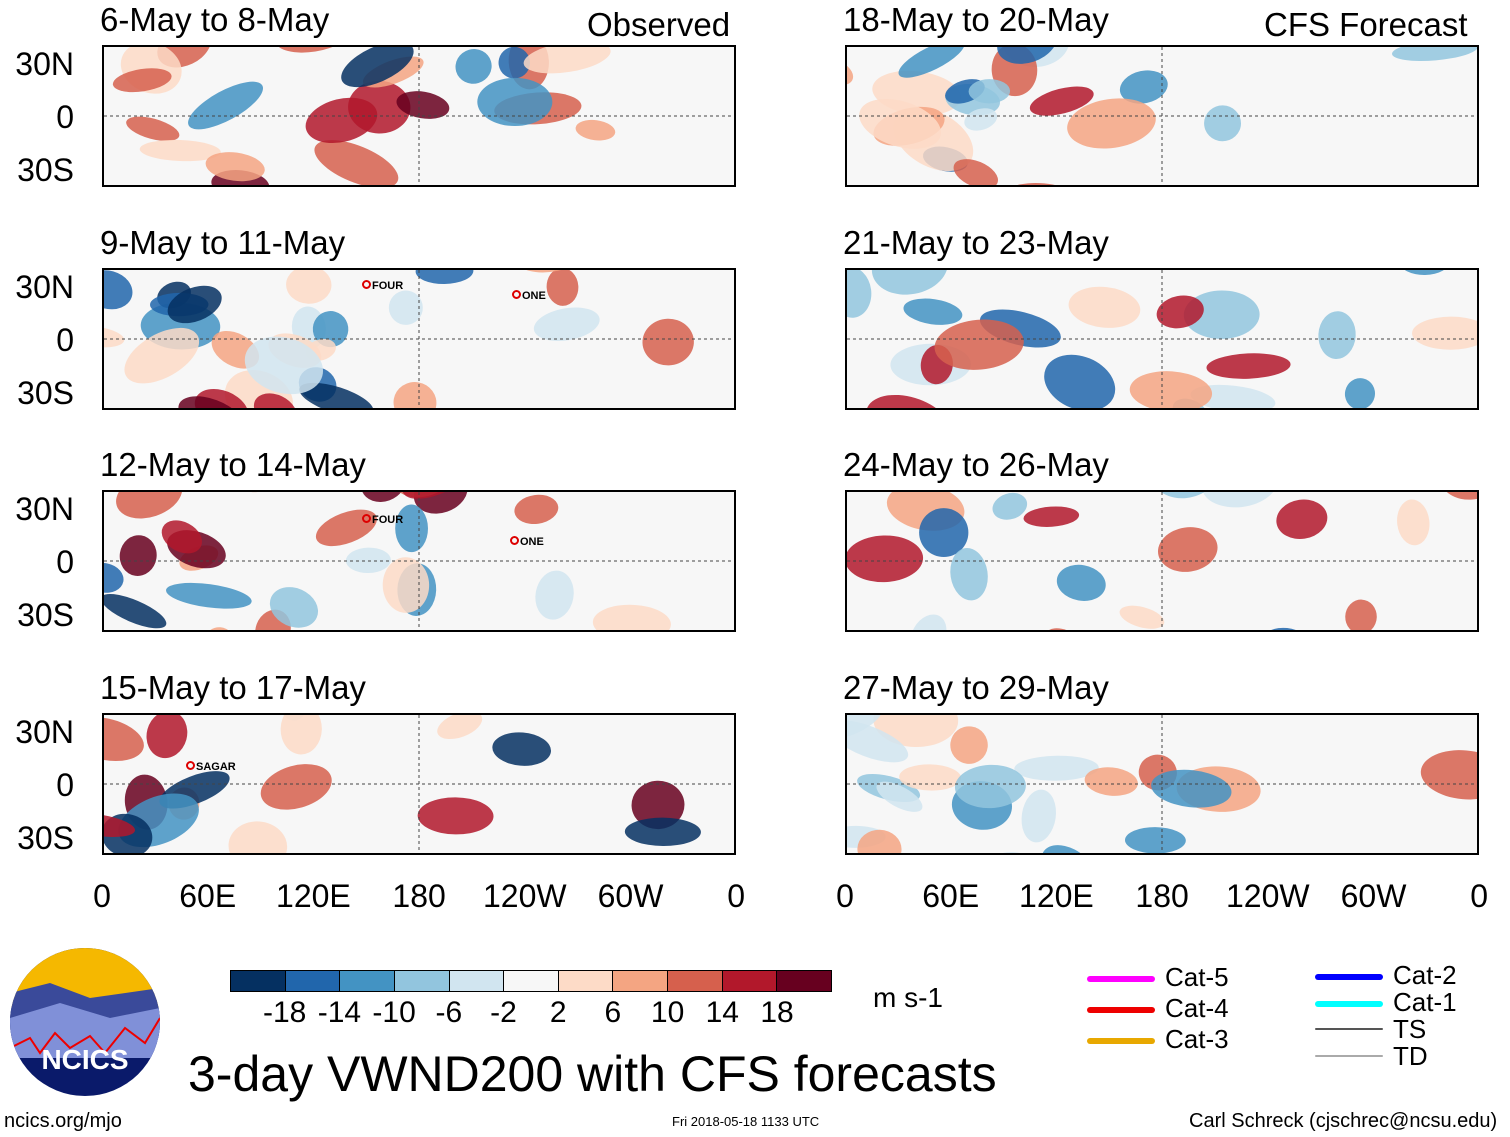 This screenshot has height=1137, width=1510. Describe the element at coordinates (85, 1059) in the screenshot. I see `logo-text: NCICS` at that location.